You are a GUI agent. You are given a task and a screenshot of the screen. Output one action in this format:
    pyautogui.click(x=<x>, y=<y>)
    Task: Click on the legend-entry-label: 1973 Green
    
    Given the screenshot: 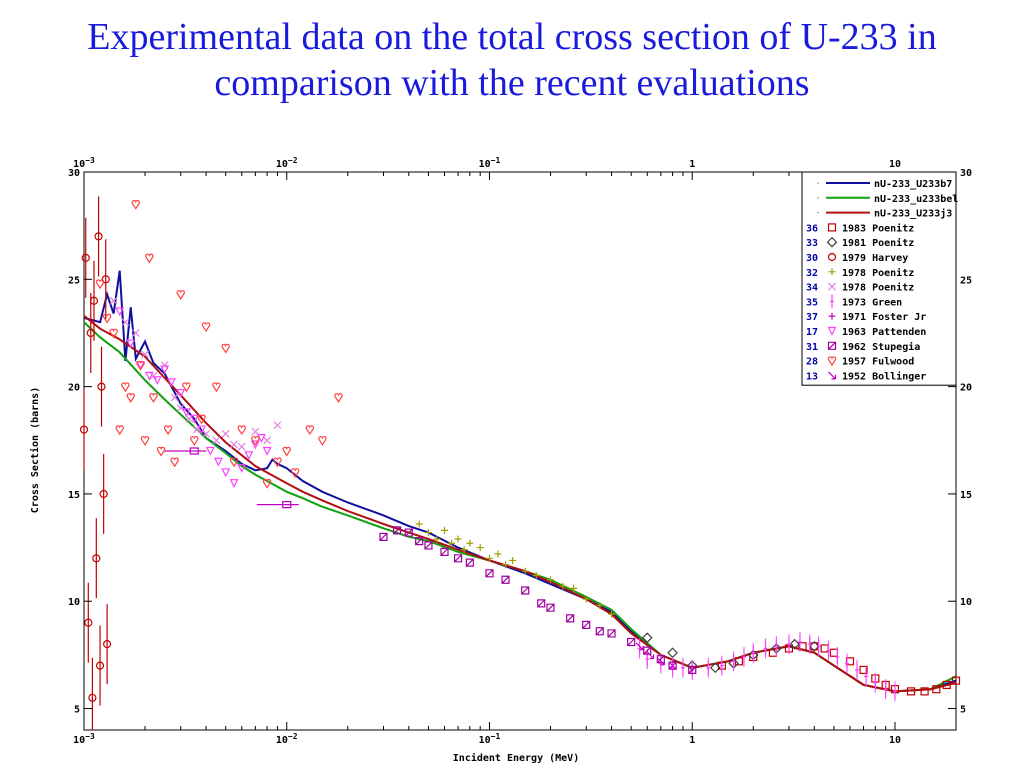 What is the action you would take?
    pyautogui.click(x=872, y=302)
    